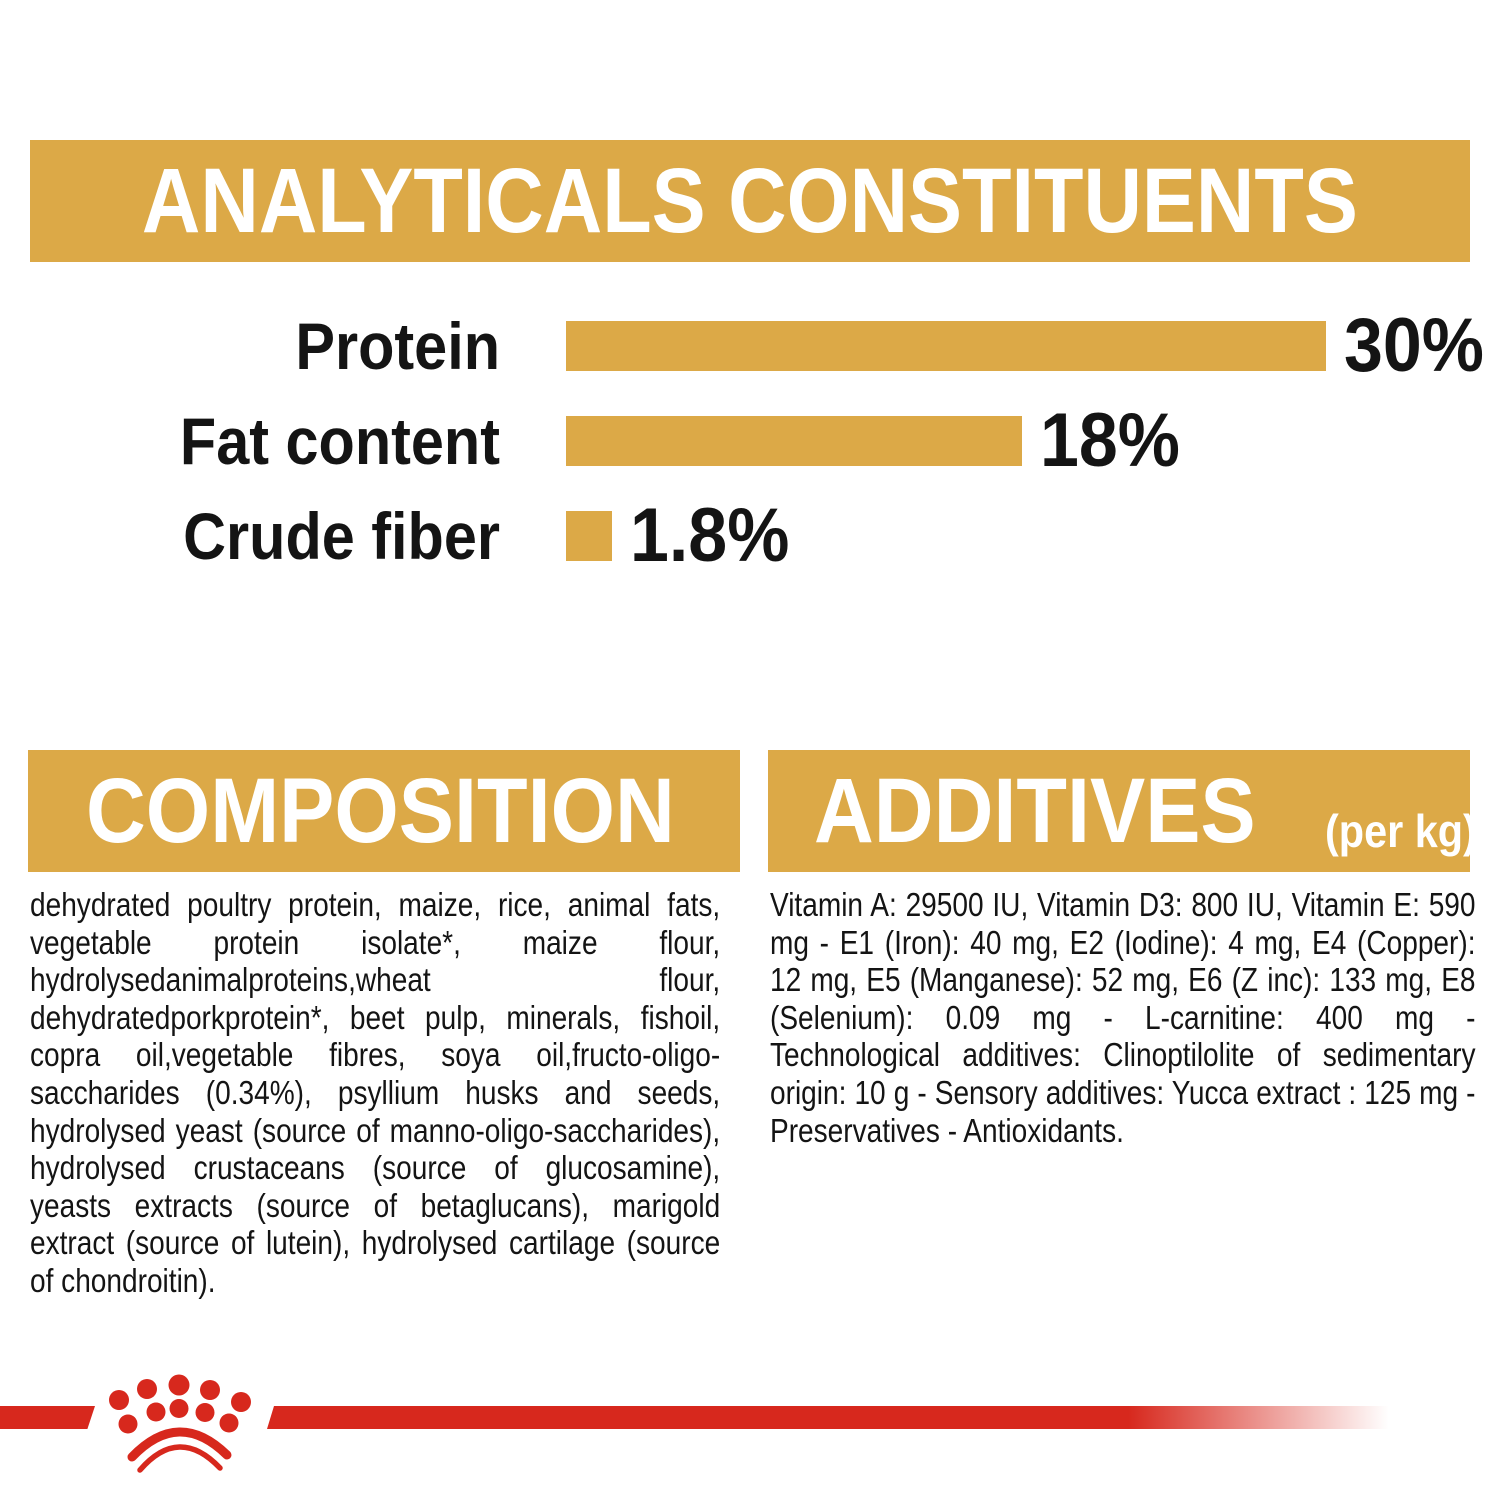 The image size is (1500, 1500). What do you see at coordinates (1035, 811) in the screenshot?
I see `additives-title: ADDITIVES` at bounding box center [1035, 811].